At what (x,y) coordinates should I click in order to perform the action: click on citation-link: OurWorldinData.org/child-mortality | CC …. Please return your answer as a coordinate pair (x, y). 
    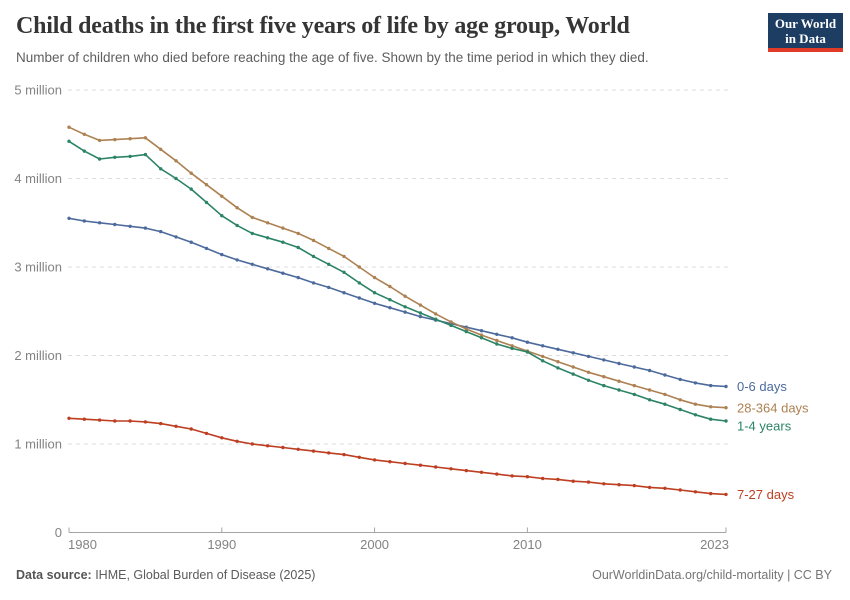
    Looking at the image, I should click on (712, 575).